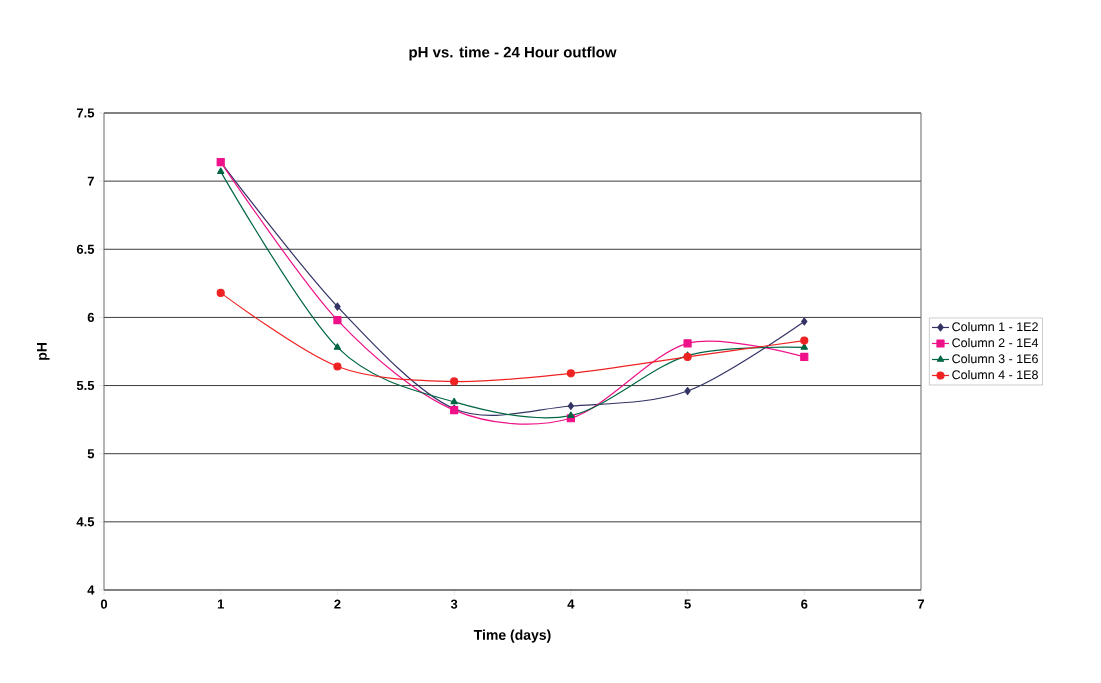 The height and width of the screenshot is (683, 1101). Describe the element at coordinates (85, 522) in the screenshot. I see `y-tick-label: 4.5` at that location.